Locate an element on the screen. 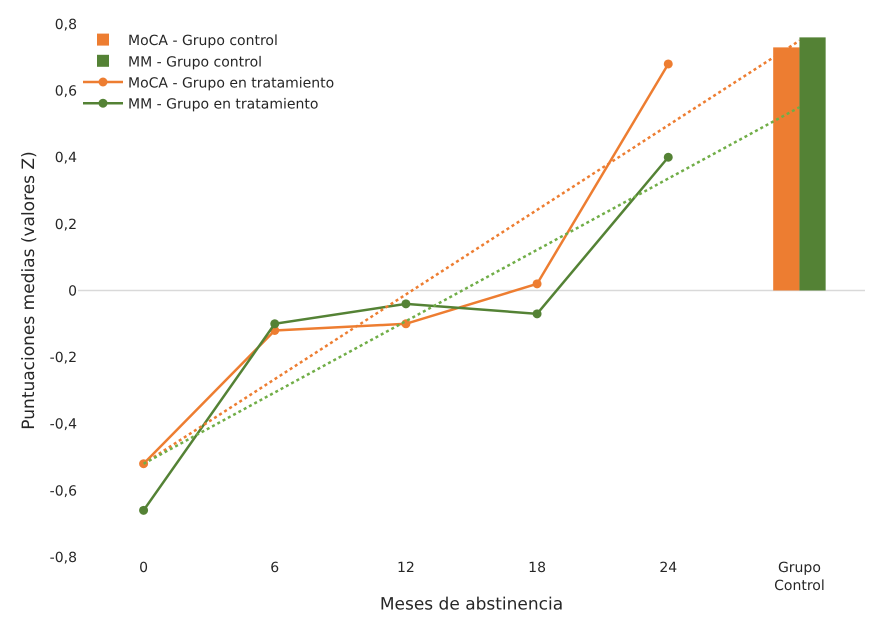  y-tick-label: 0 is located at coordinates (72, 291).